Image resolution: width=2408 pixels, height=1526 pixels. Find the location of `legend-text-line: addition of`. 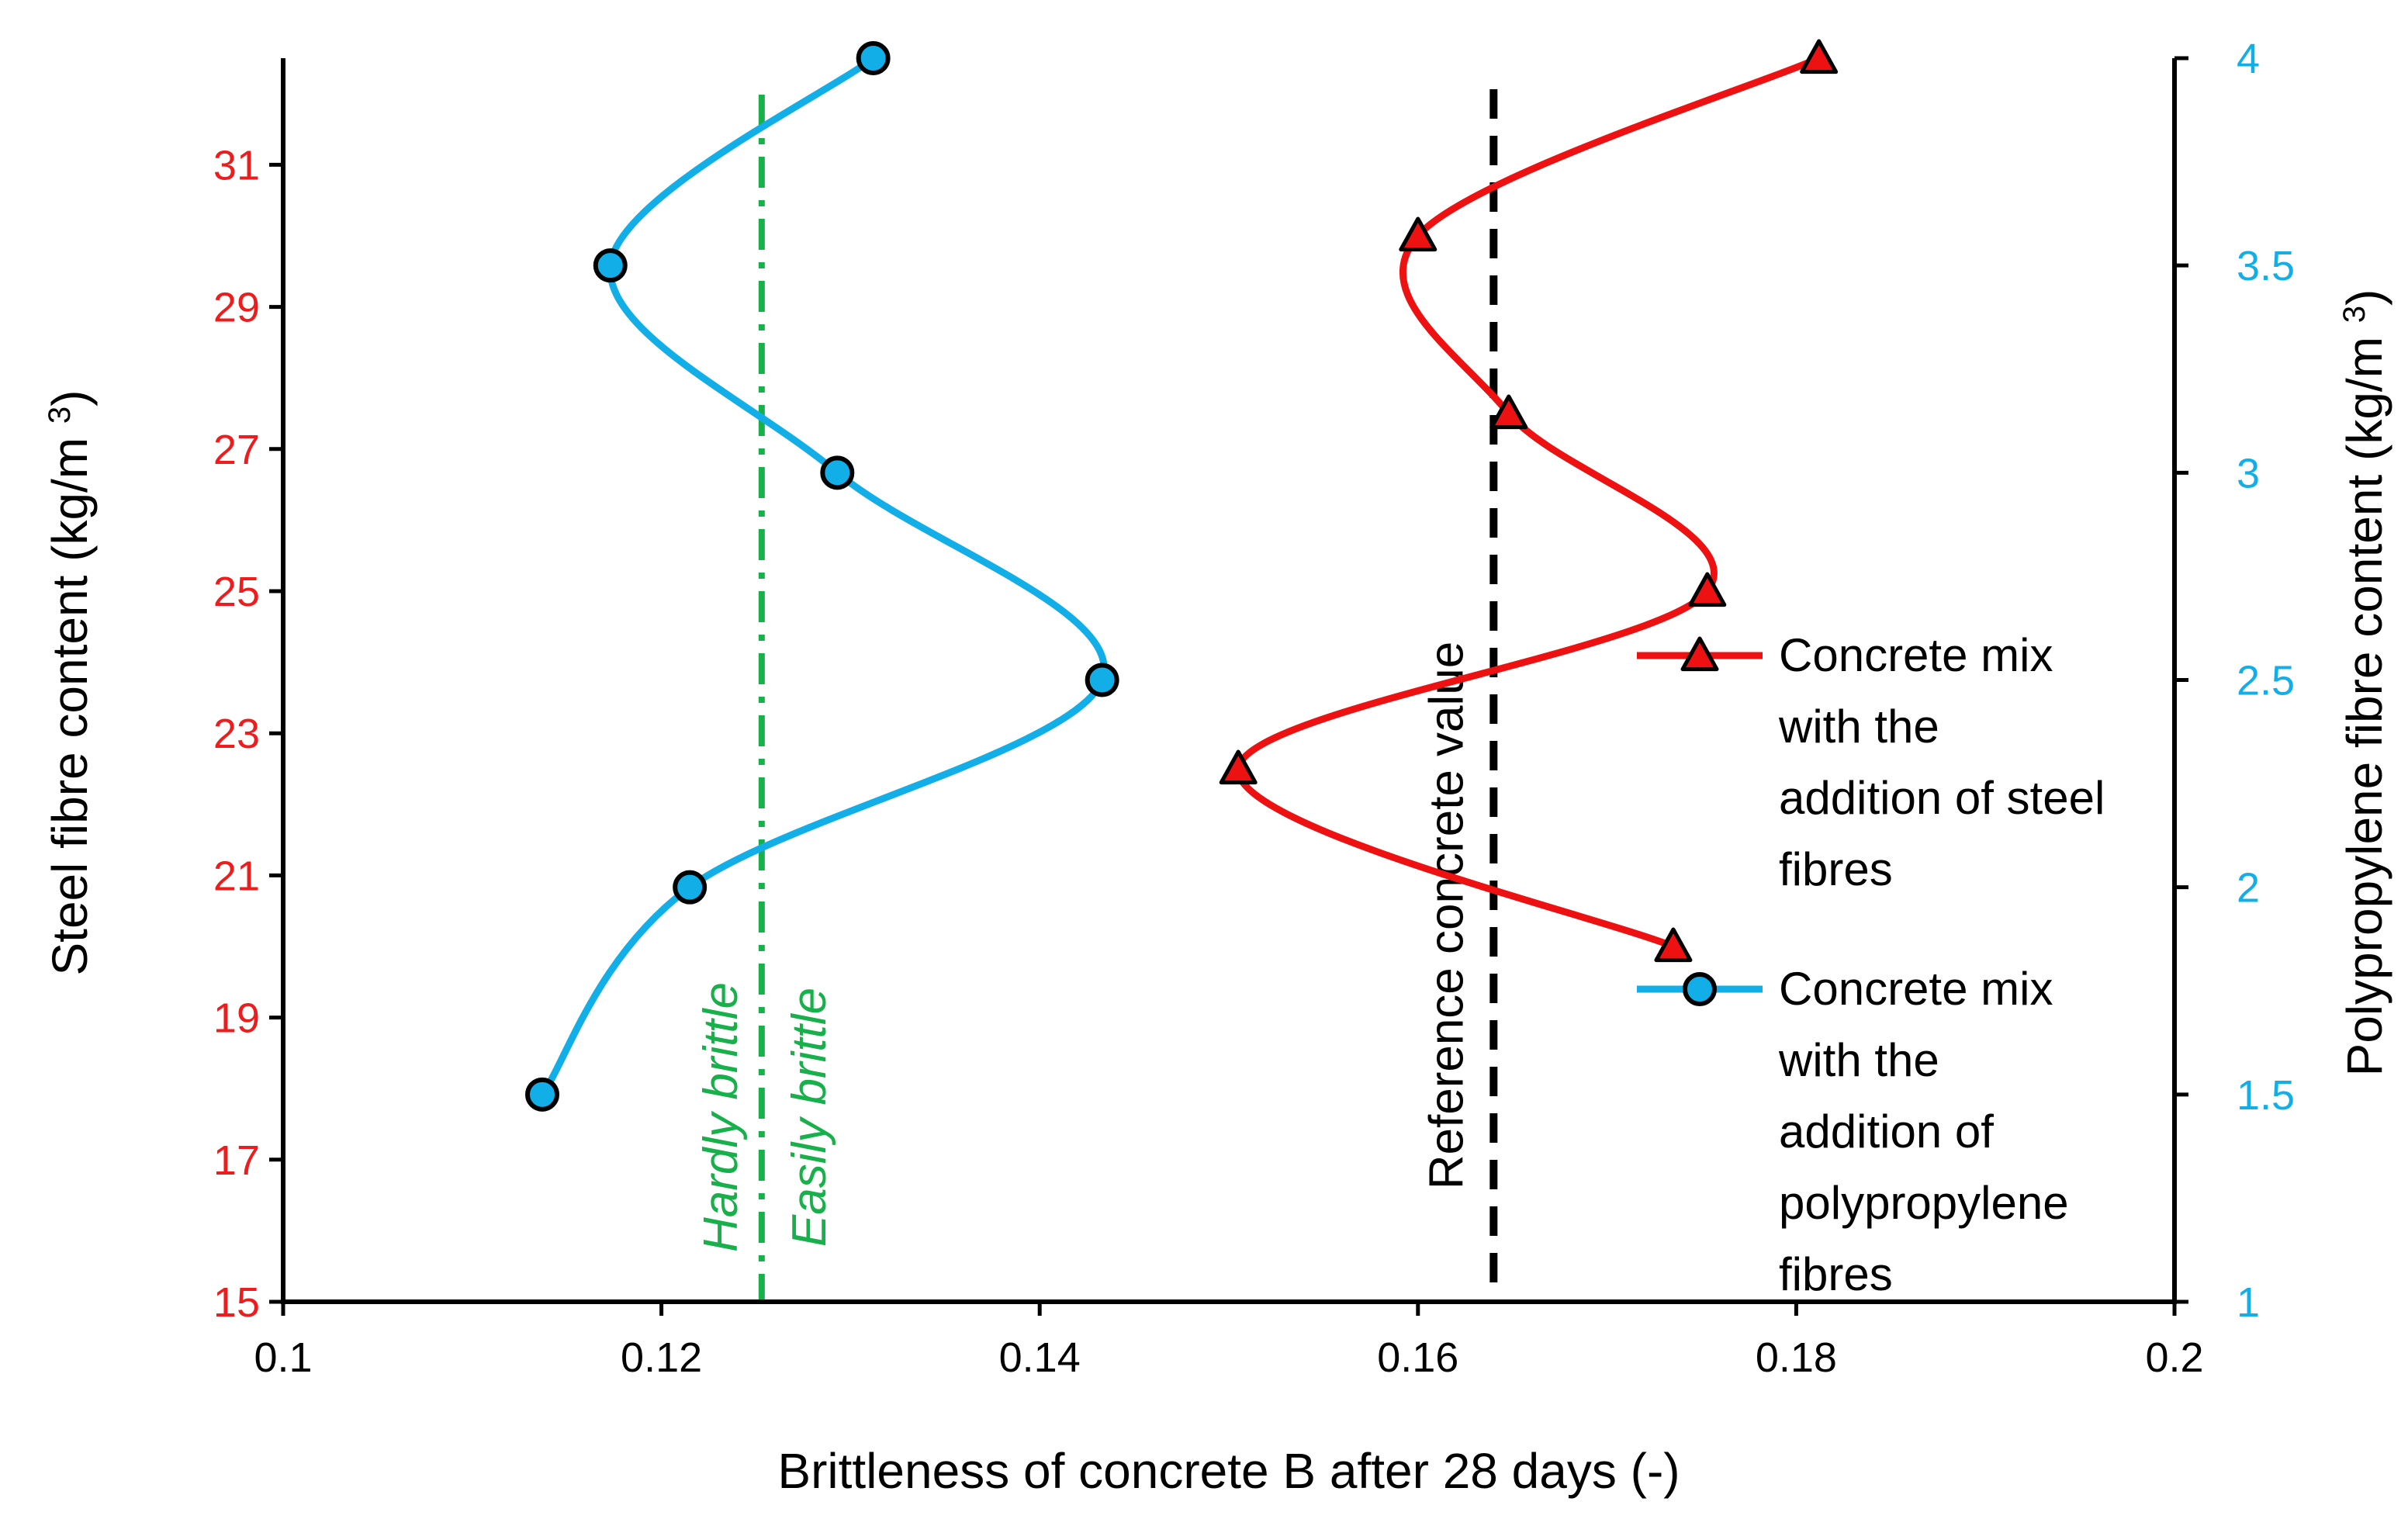

legend-text-line: addition of is located at coordinates (1886, 1131).